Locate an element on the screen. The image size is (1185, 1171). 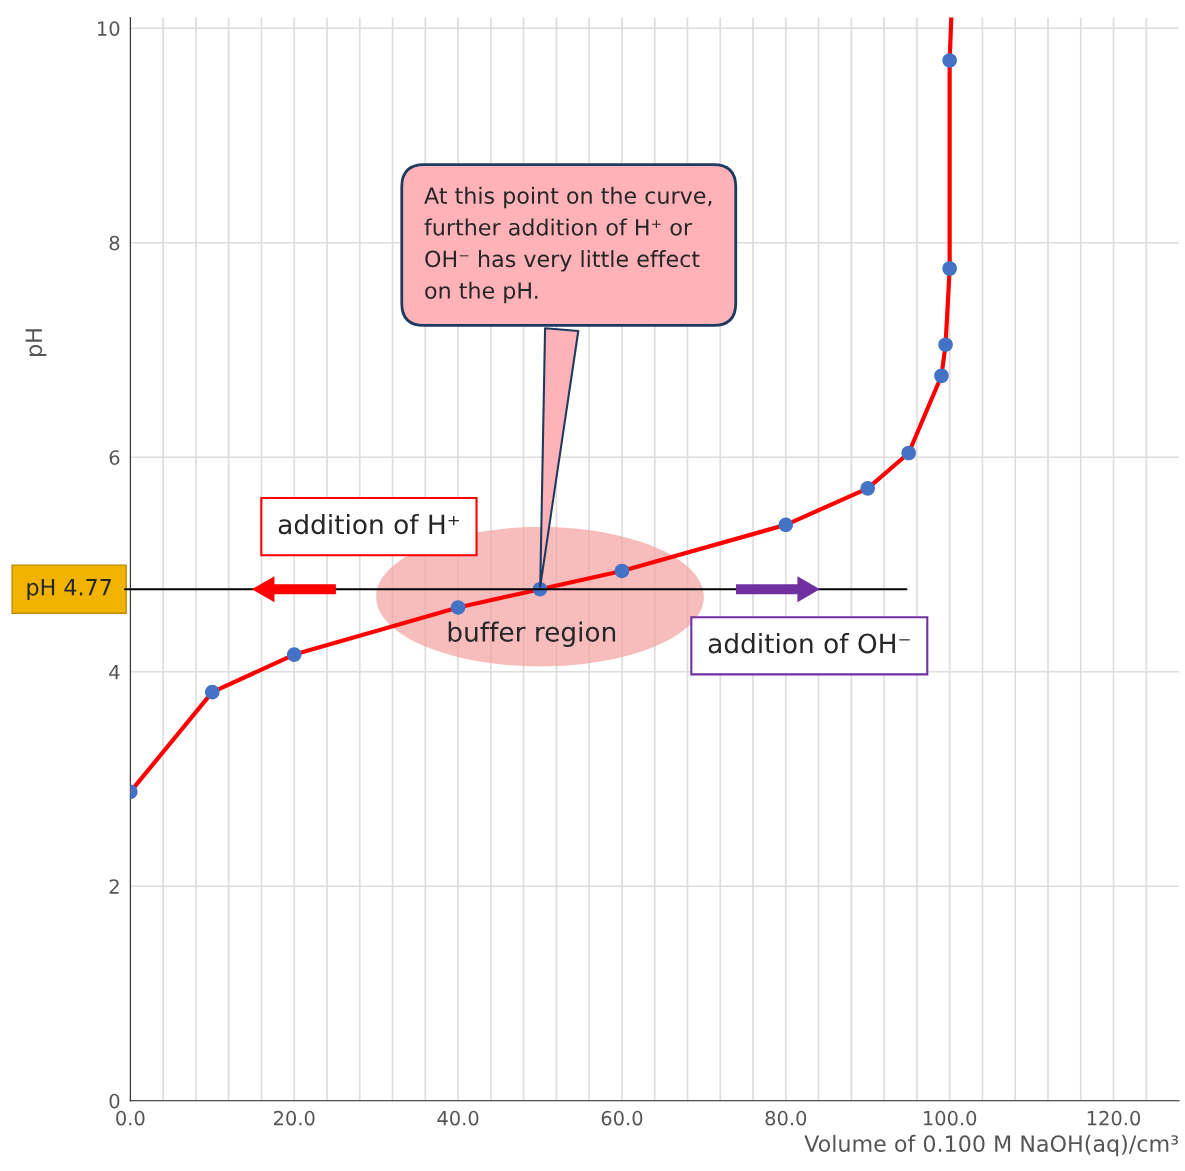
y-tick-label: 10 is located at coordinates (109, 28).